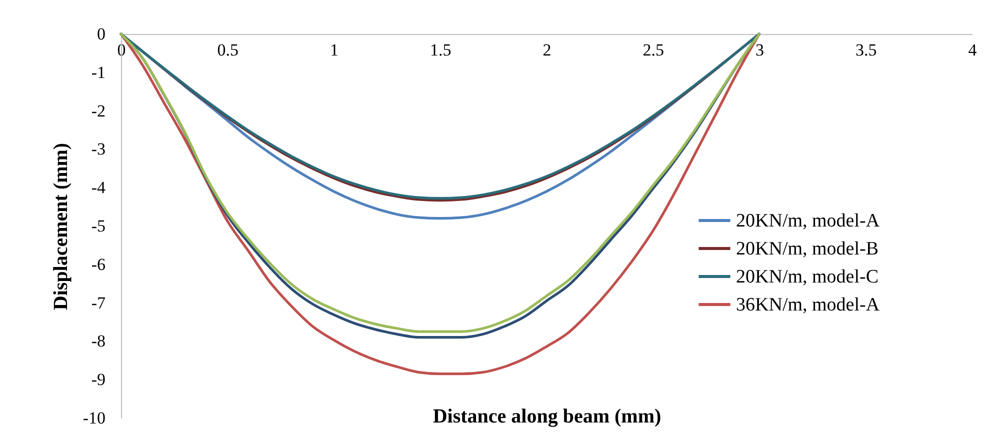  I want to click on y-tick-label: -9, so click(98, 380).